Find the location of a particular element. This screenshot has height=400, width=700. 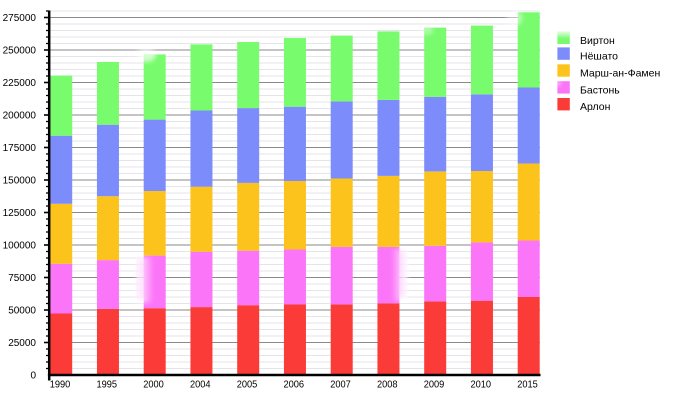

svg-text: 225000 is located at coordinates (20, 83).